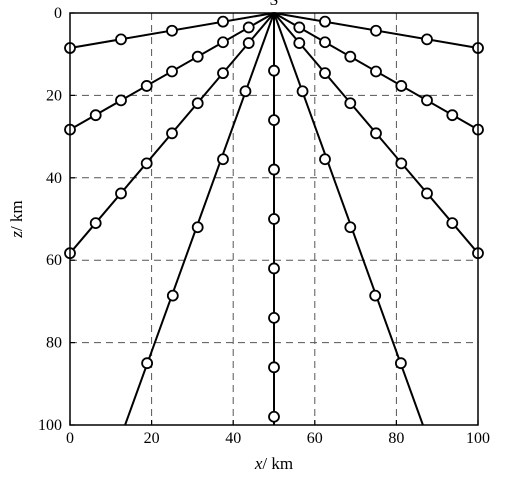 Image resolution: width=521 pixels, height=480 pixels. Describe the element at coordinates (54, 260) in the screenshot. I see `y-tick-label: 60` at that location.